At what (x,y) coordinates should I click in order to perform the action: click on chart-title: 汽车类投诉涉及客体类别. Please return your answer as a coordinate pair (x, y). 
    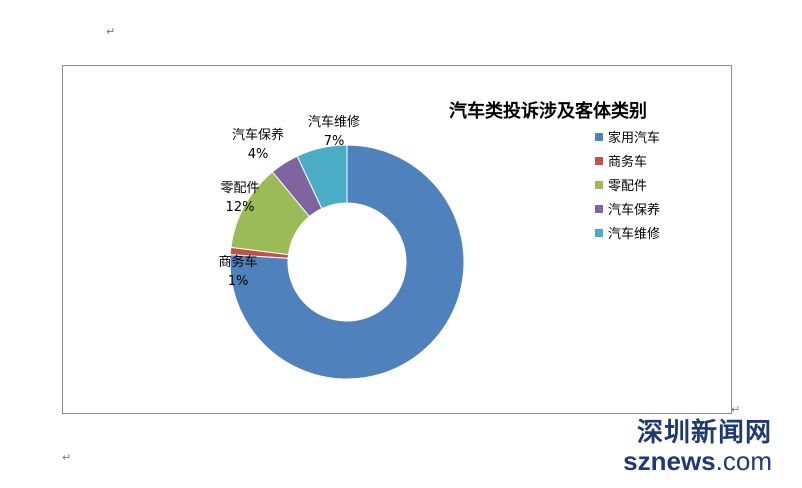
    Looking at the image, I should click on (548, 111).